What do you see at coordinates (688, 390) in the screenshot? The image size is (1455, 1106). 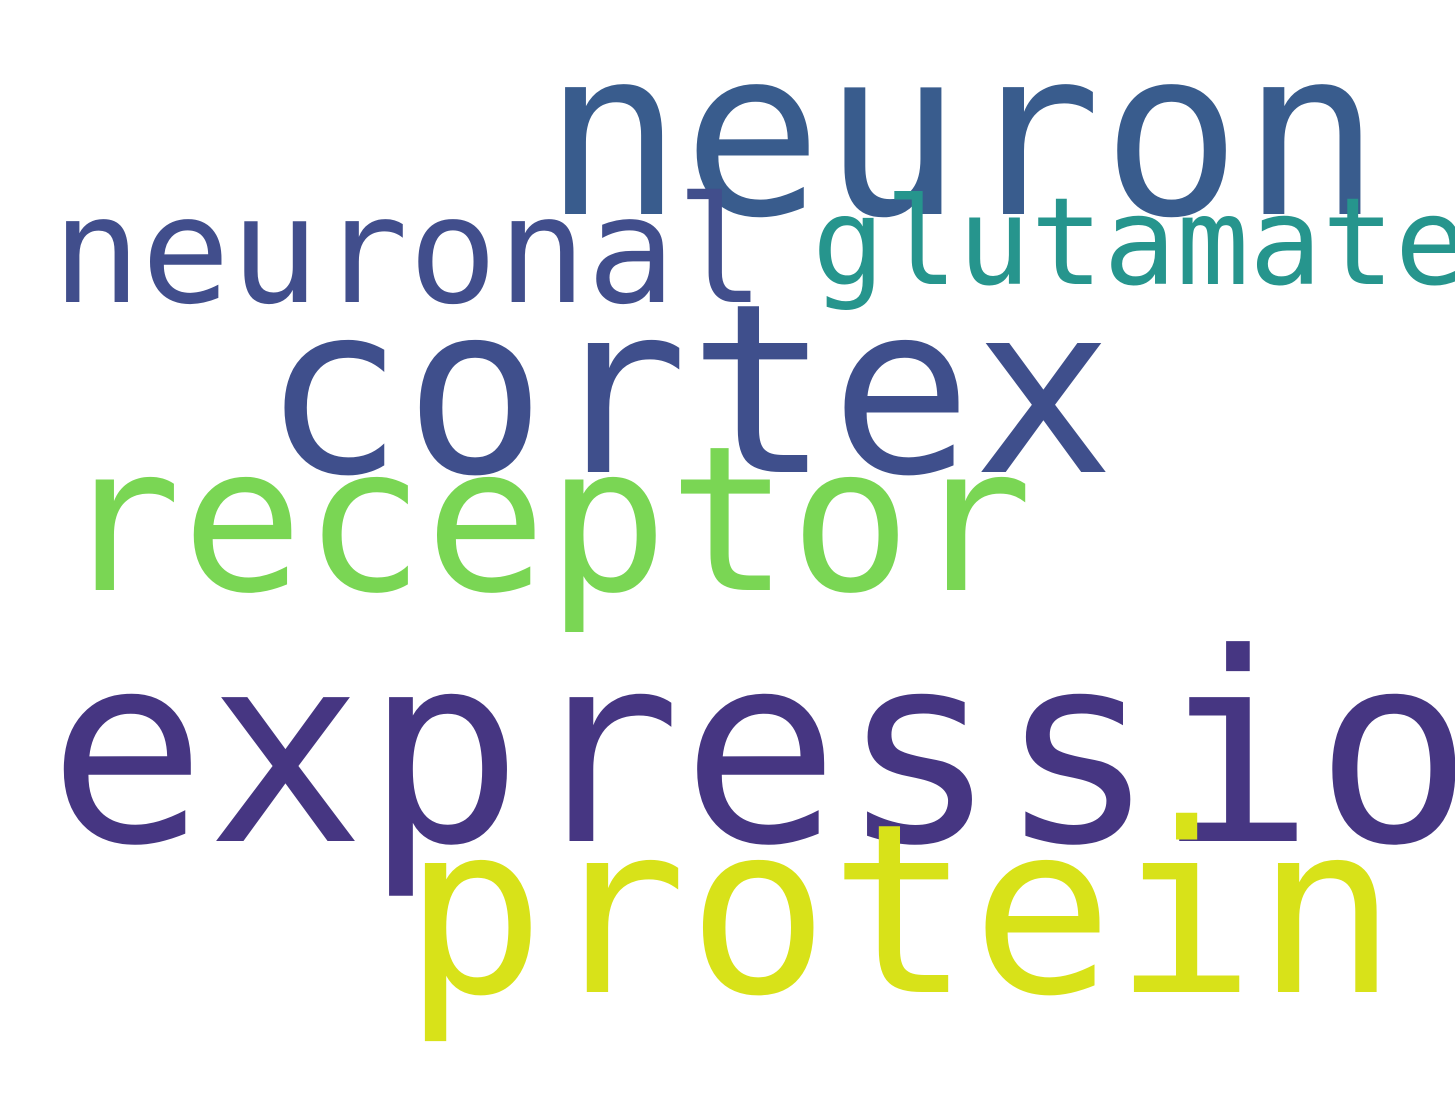 I see `word-cortex: cortex` at bounding box center [688, 390].